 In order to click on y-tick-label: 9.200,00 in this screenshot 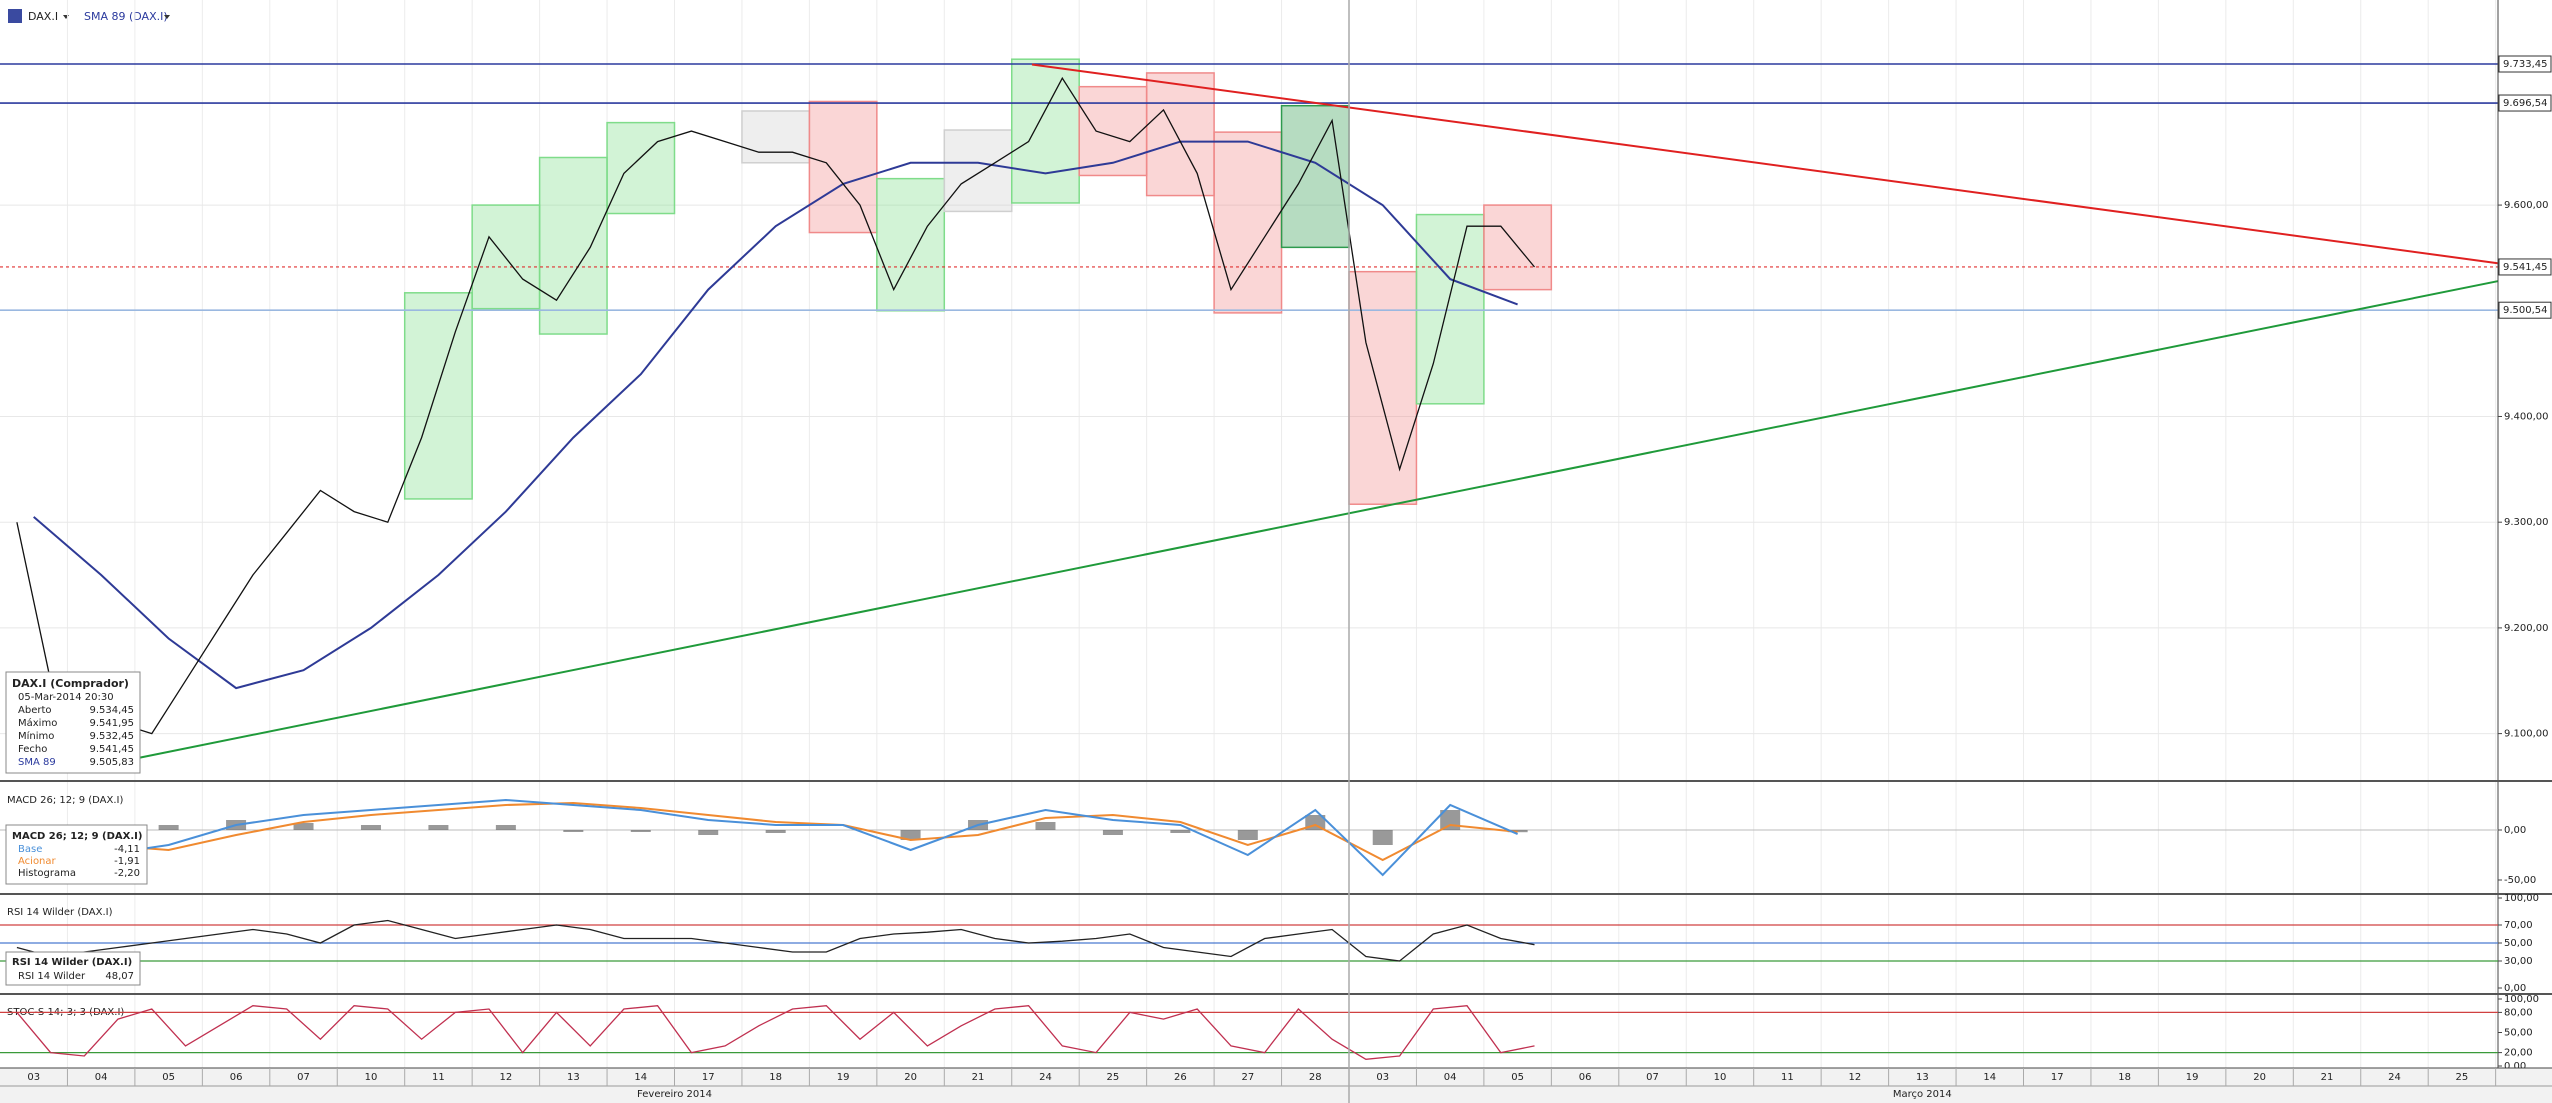, I will do `click(2526, 628)`.